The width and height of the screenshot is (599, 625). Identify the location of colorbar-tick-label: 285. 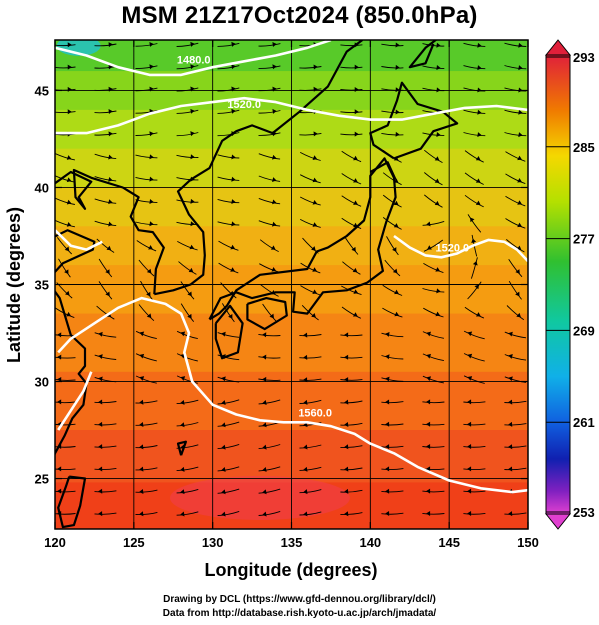
(584, 147).